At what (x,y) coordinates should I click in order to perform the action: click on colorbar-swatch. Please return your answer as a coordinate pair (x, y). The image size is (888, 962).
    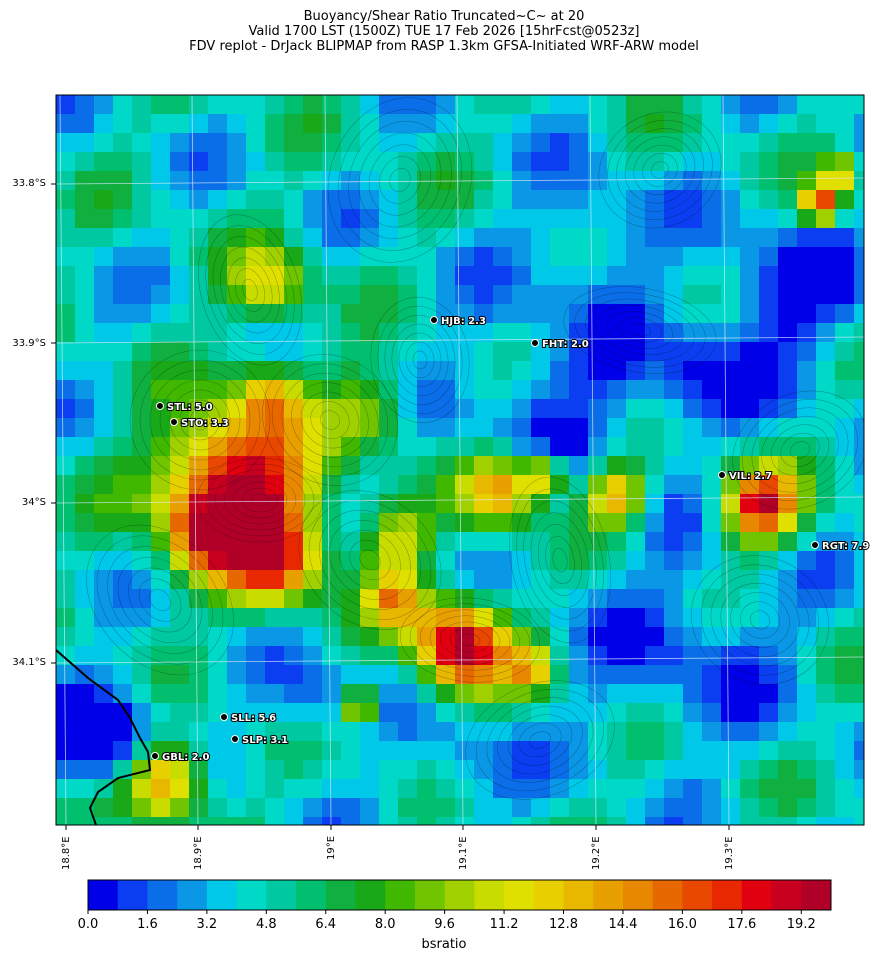
    Looking at the image, I should click on (251, 895).